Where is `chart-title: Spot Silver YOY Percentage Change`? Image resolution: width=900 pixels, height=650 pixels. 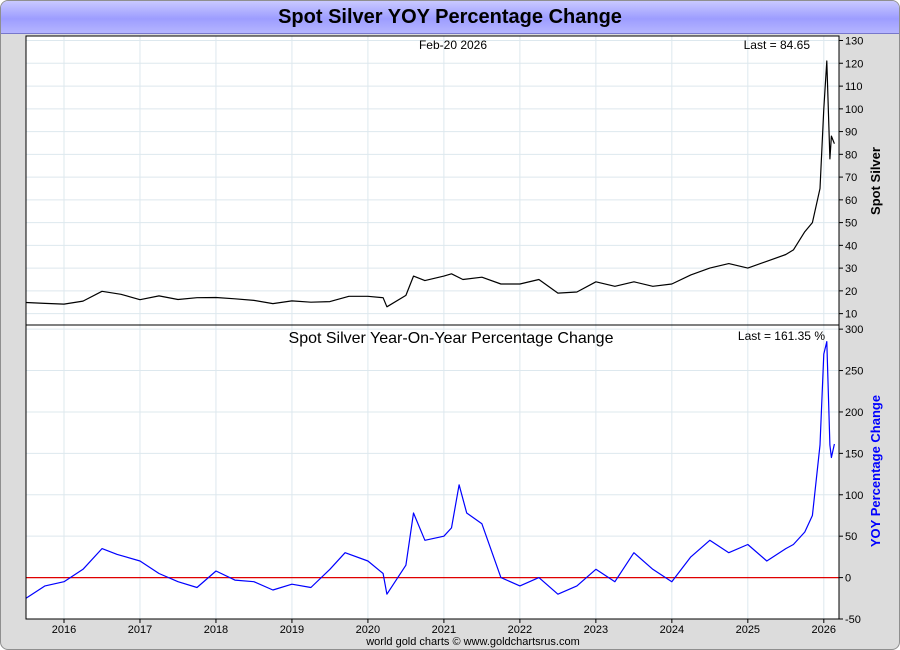 chart-title: Spot Silver YOY Percentage Change is located at coordinates (450, 17).